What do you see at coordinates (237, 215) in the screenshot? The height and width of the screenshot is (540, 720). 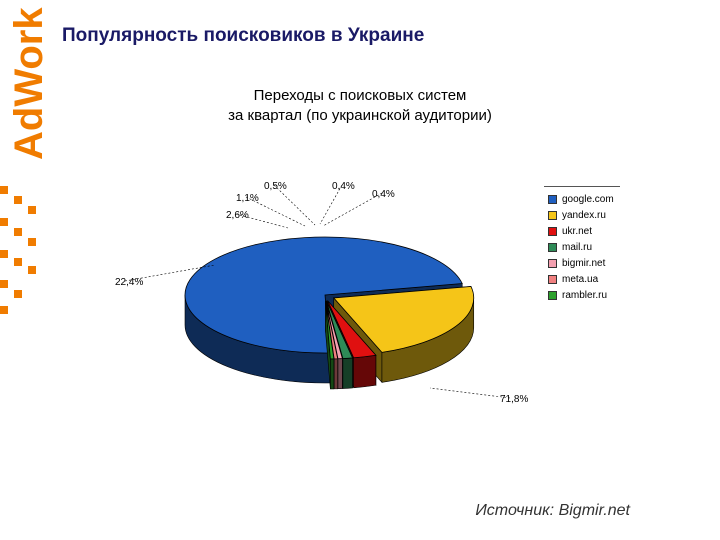 I see `data-label: 2,6%` at bounding box center [237, 215].